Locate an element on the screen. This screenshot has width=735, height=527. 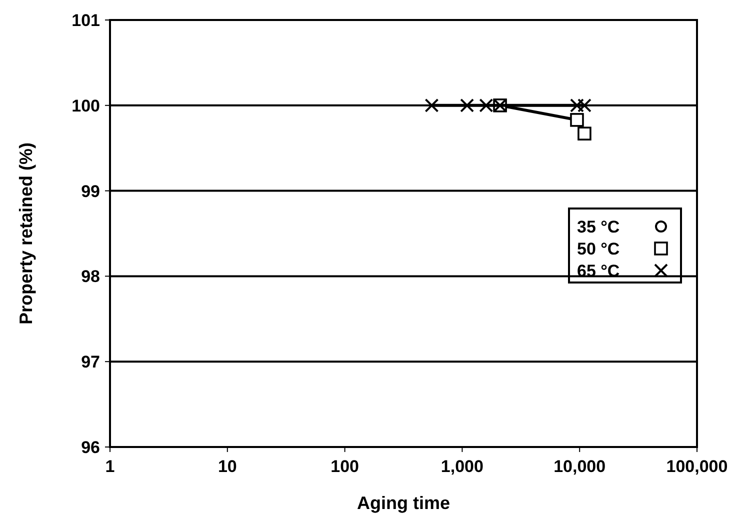
y-tick-label: 99 is located at coordinates (90, 191).